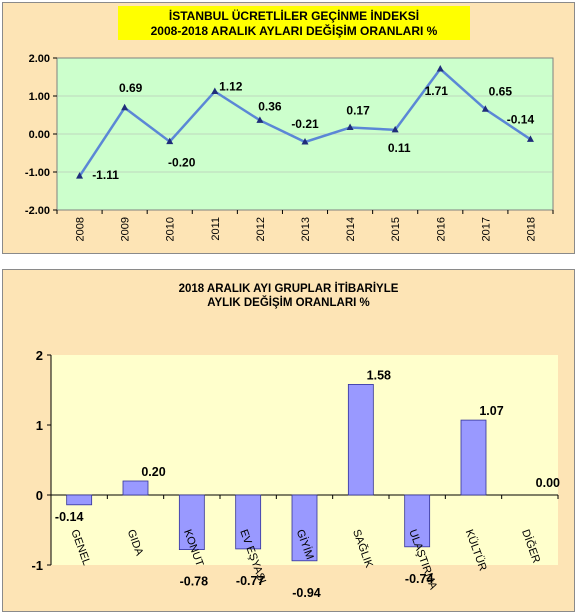 This screenshot has width=577, height=614. I want to click on x-tick-label: 2018, so click(531, 229).